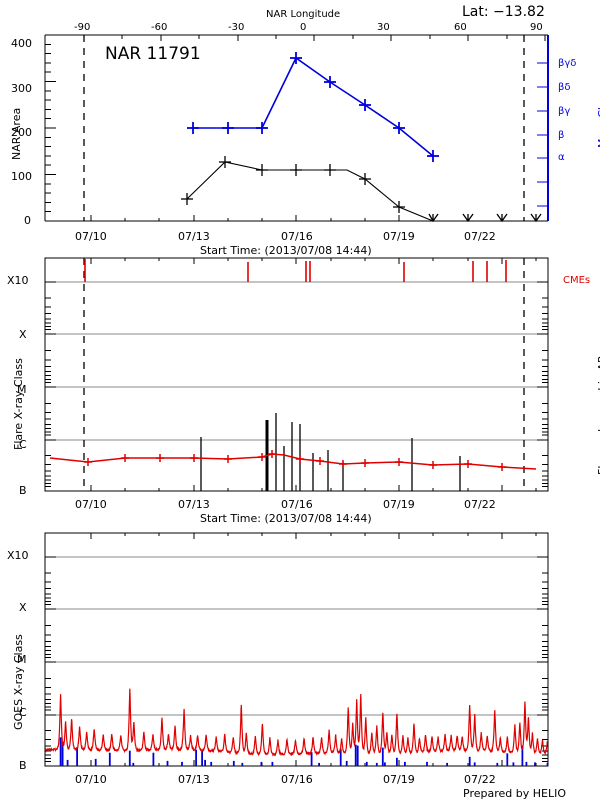  Describe the element at coordinates (460, 27) in the screenshot. I see `top-xtick-5: 60` at that location.